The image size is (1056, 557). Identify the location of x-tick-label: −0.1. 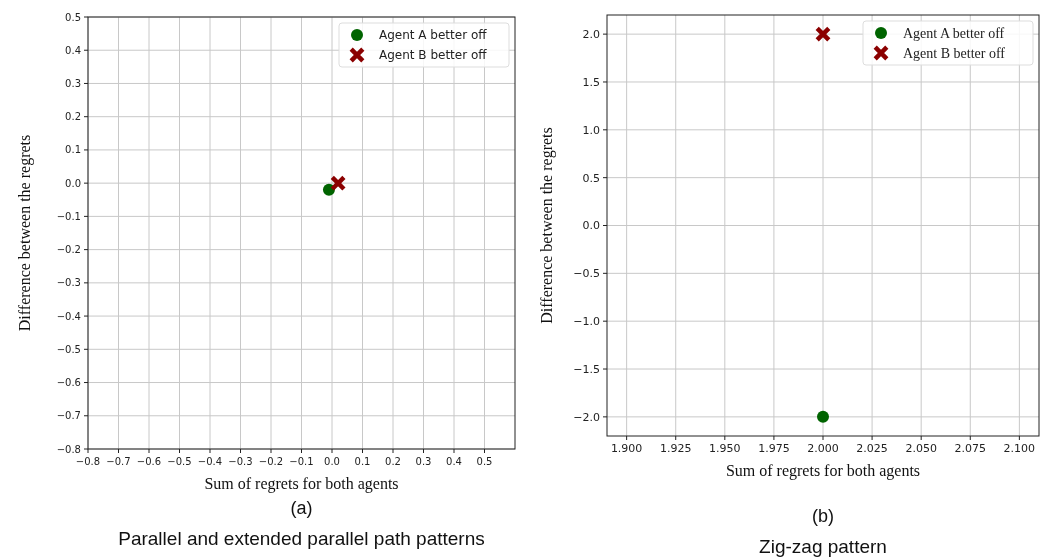
(301, 461).